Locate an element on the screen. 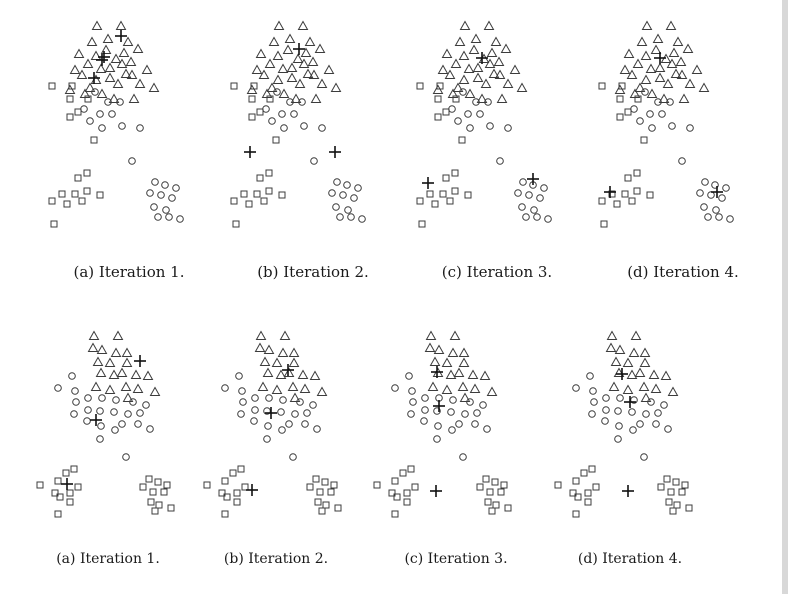  panel-row1-d is located at coordinates (674, 128).